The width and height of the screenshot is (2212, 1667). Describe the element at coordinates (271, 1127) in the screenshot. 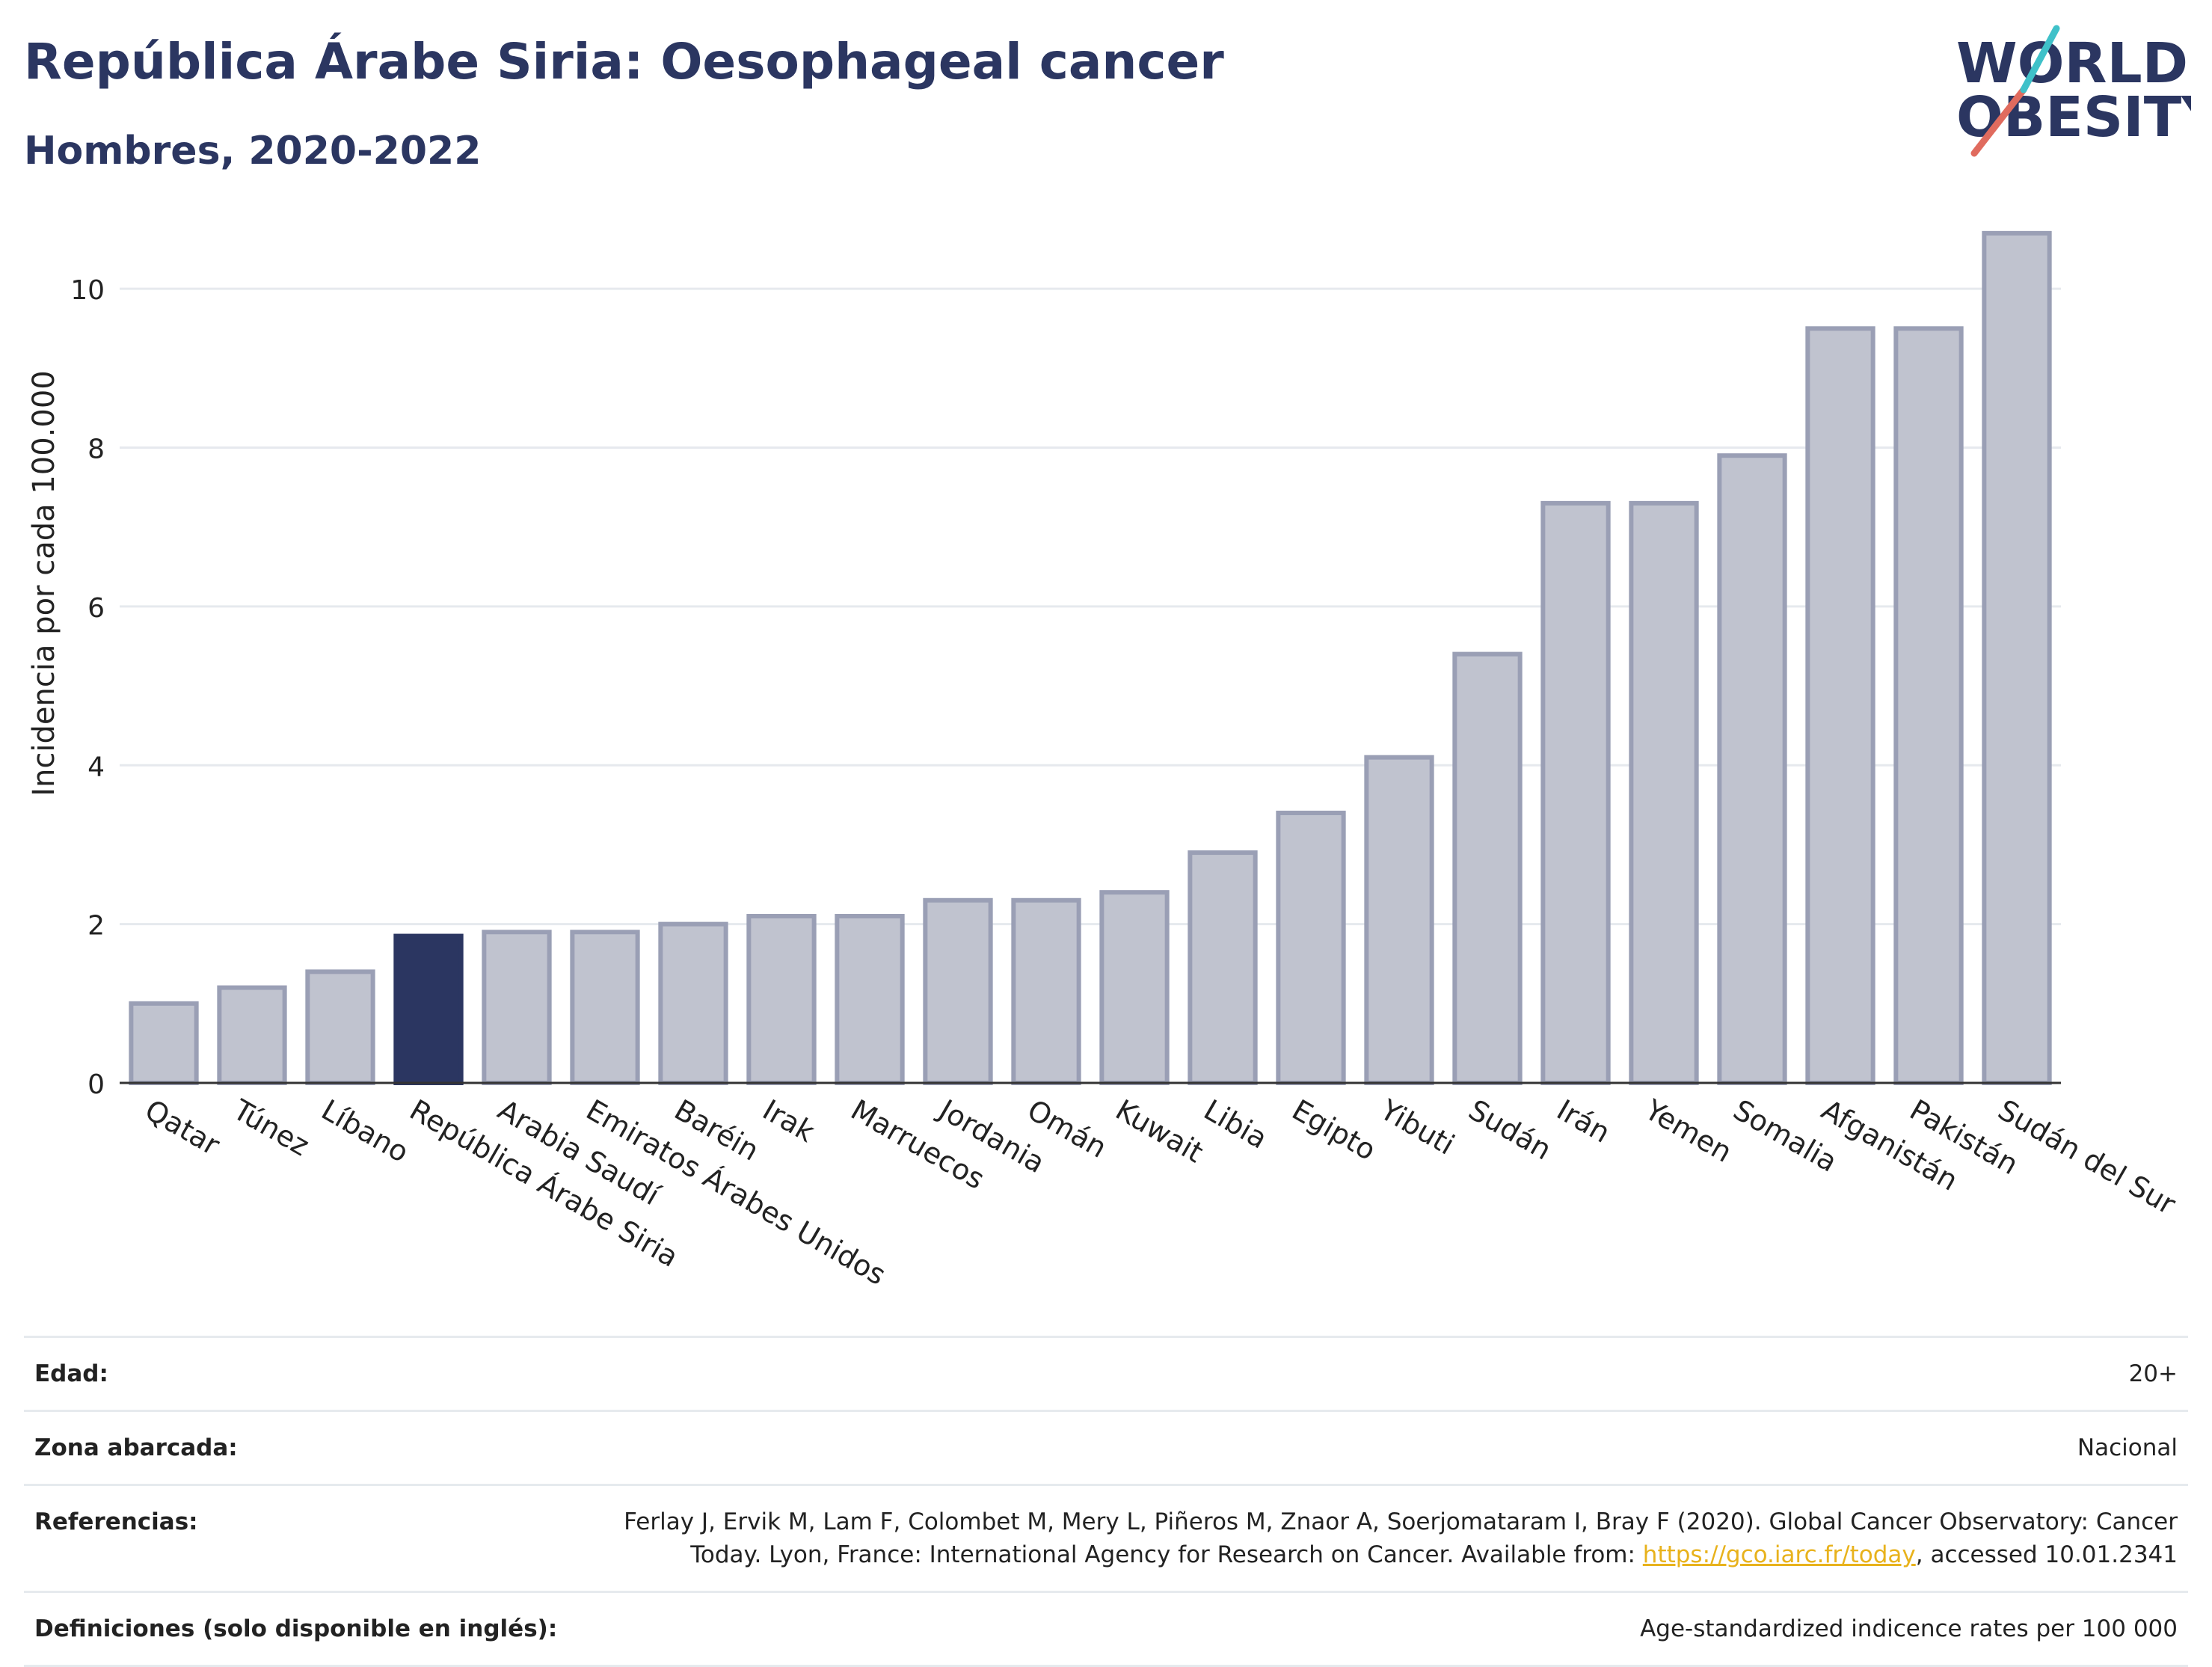

I see `x-tick-label: Túnez` at that location.